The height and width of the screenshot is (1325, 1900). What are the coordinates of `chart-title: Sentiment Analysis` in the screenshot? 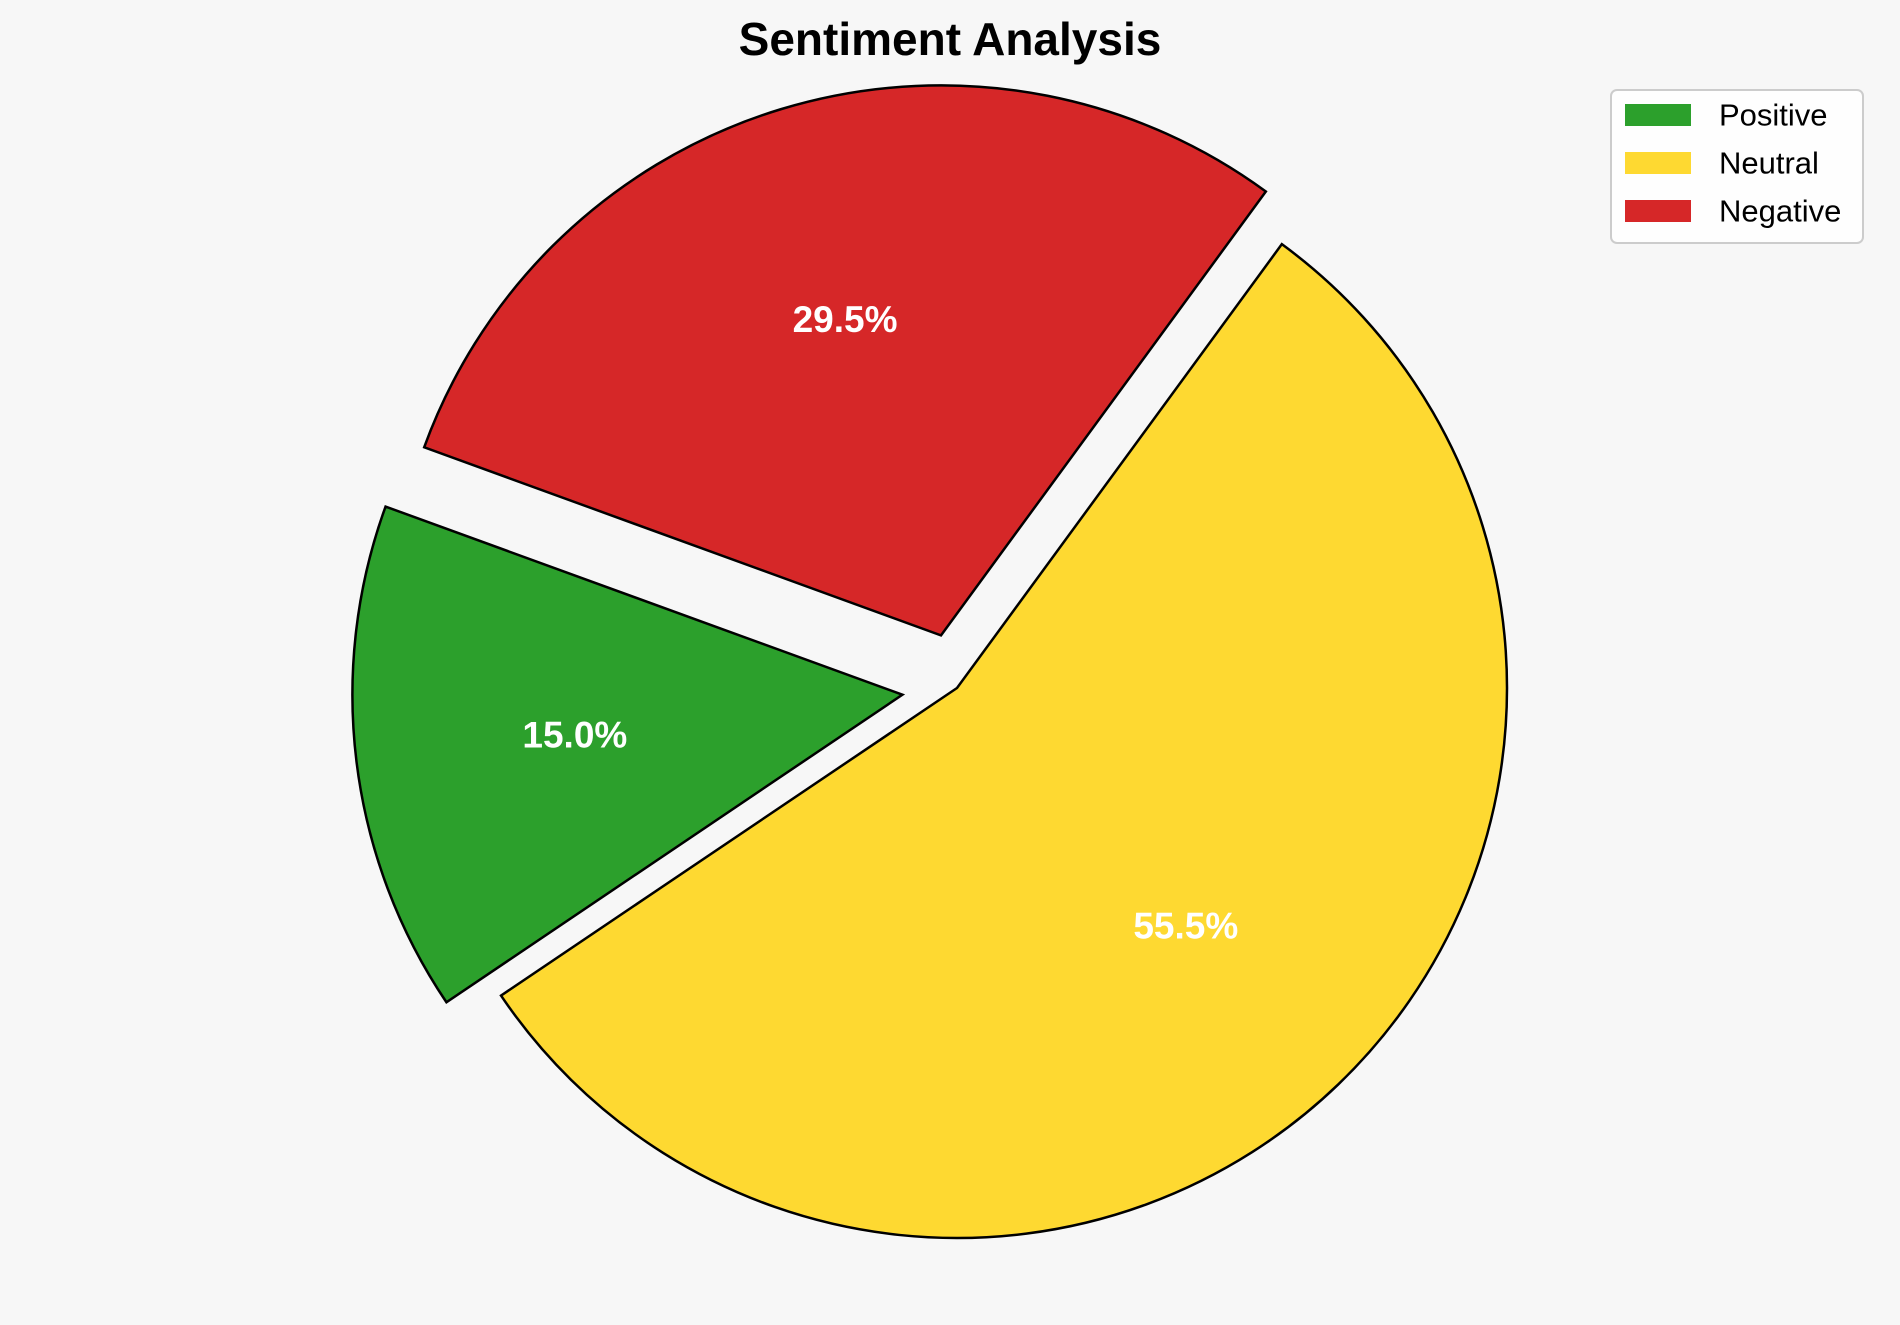 It's located at (950, 39).